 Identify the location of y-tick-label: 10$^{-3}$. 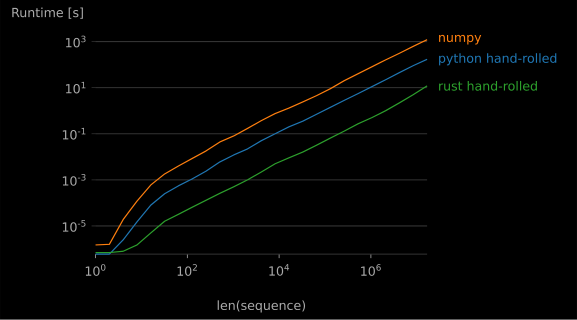
(74, 180).